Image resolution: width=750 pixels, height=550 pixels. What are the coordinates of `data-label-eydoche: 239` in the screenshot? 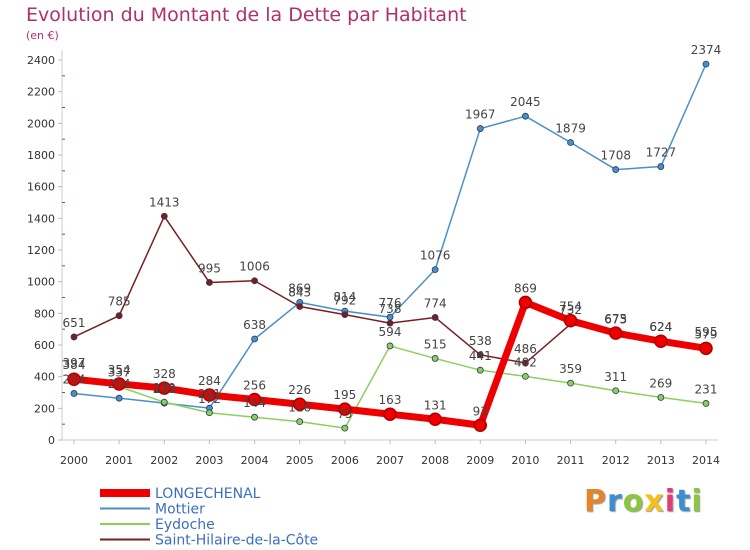 It's located at (164, 388).